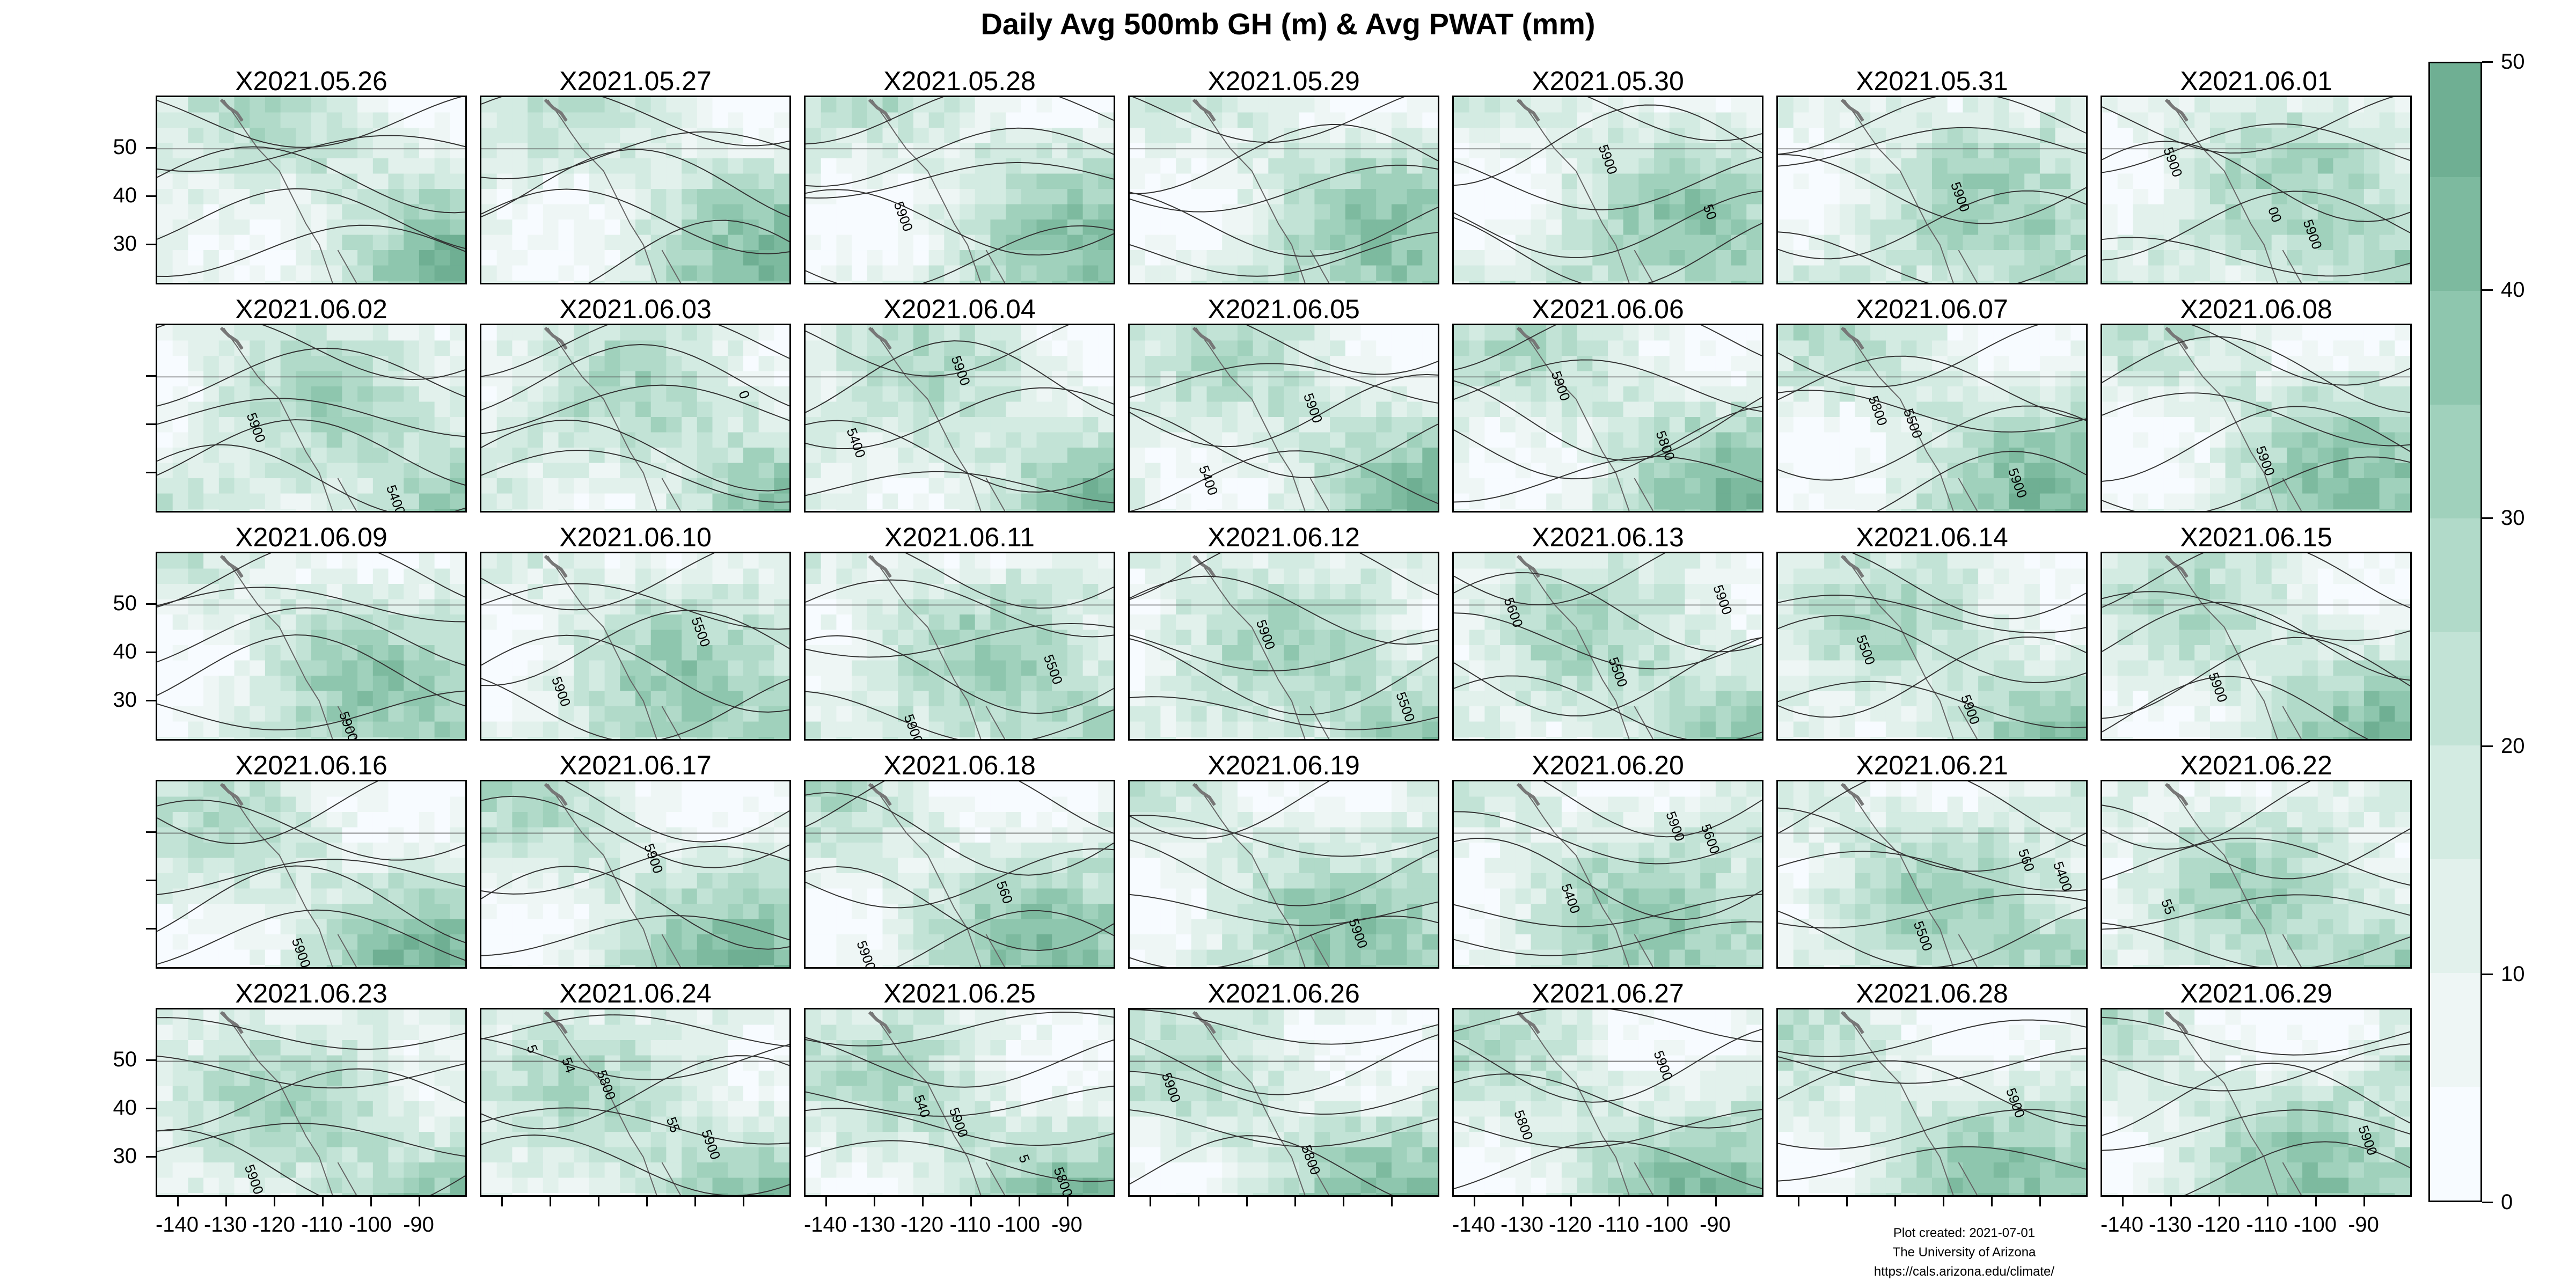 The height and width of the screenshot is (1288, 2576). What do you see at coordinates (311, 537) in the screenshot?
I see `panel-title: X2021.06.09` at bounding box center [311, 537].